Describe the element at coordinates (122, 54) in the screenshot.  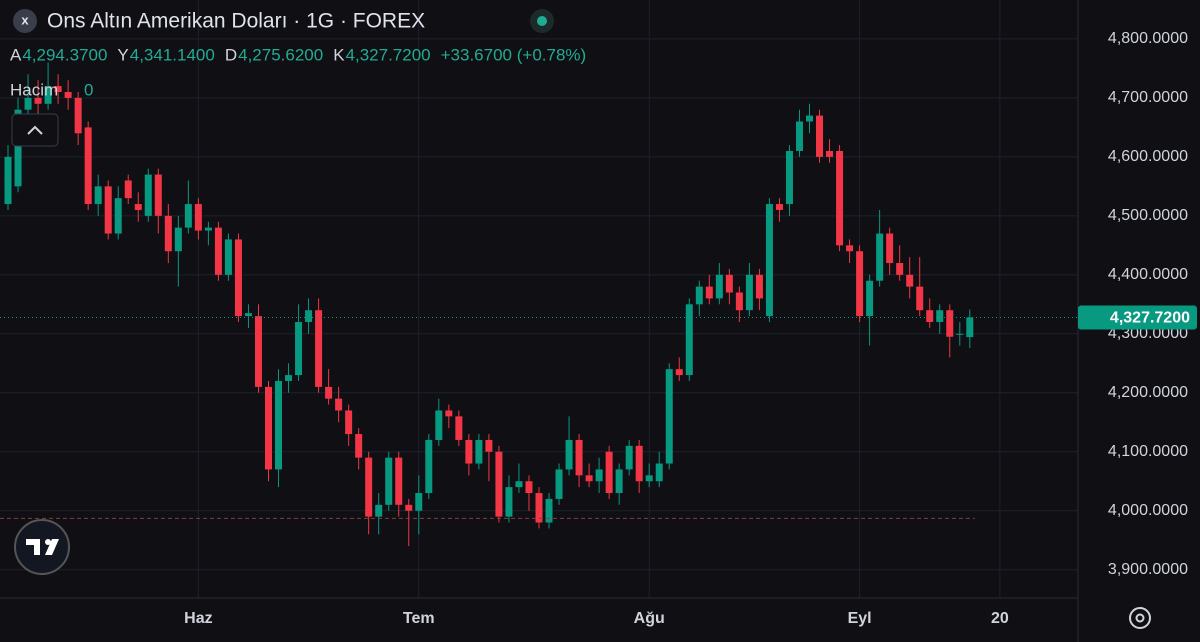
I see `ohlc-key: Y` at that location.